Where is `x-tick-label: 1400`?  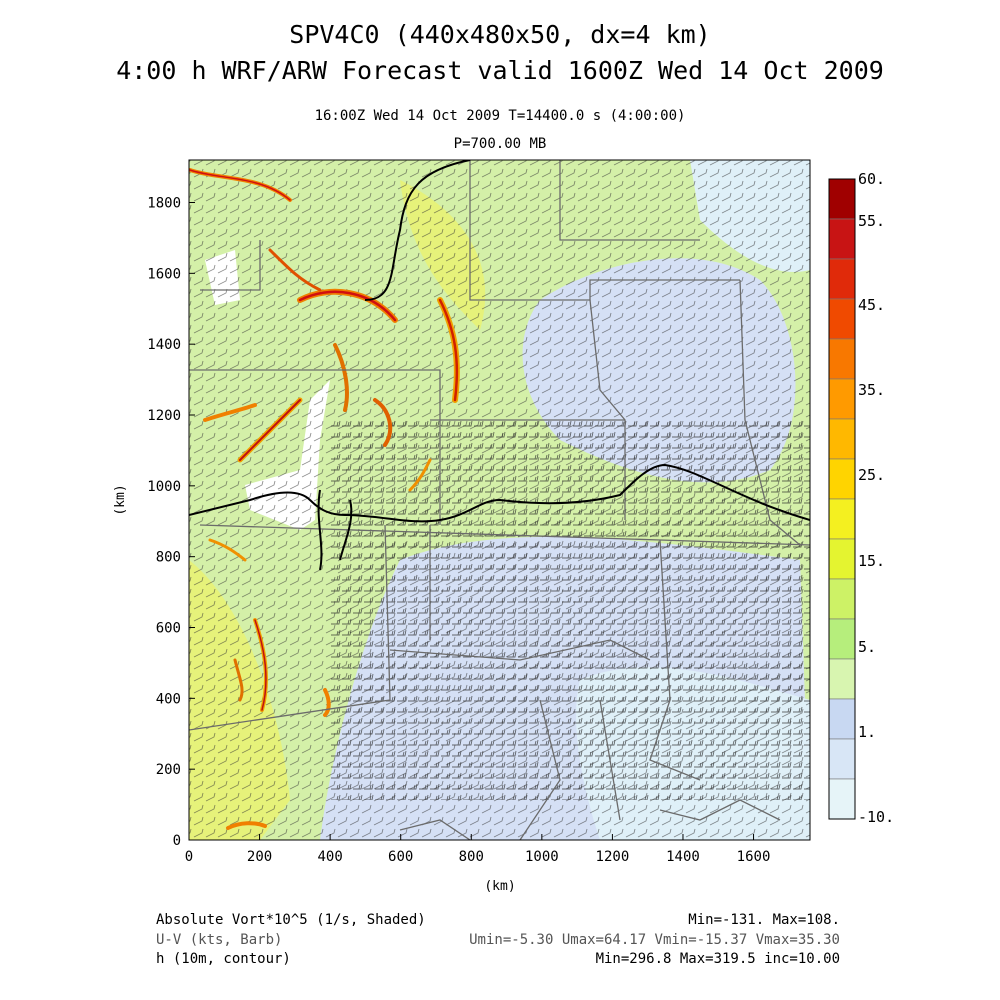 x-tick-label: 1400 is located at coordinates (683, 857).